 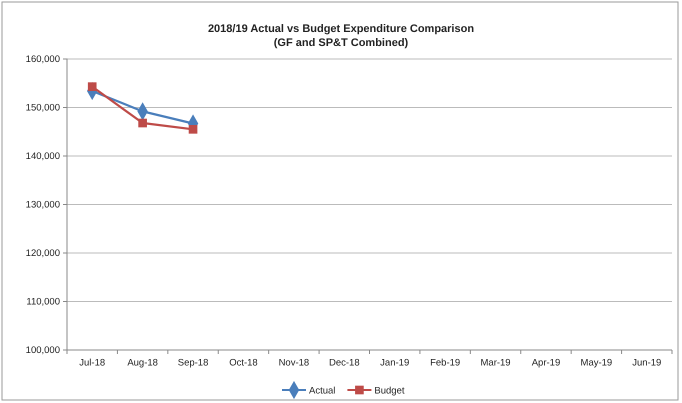 I want to click on x-tick-label: Oct-18, so click(x=243, y=363).